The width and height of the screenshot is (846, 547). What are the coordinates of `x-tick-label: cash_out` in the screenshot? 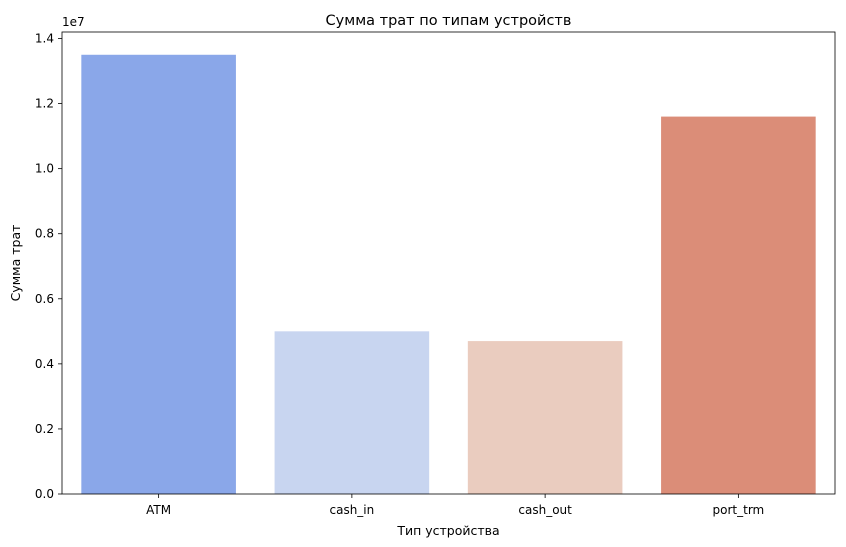 It's located at (545, 510).